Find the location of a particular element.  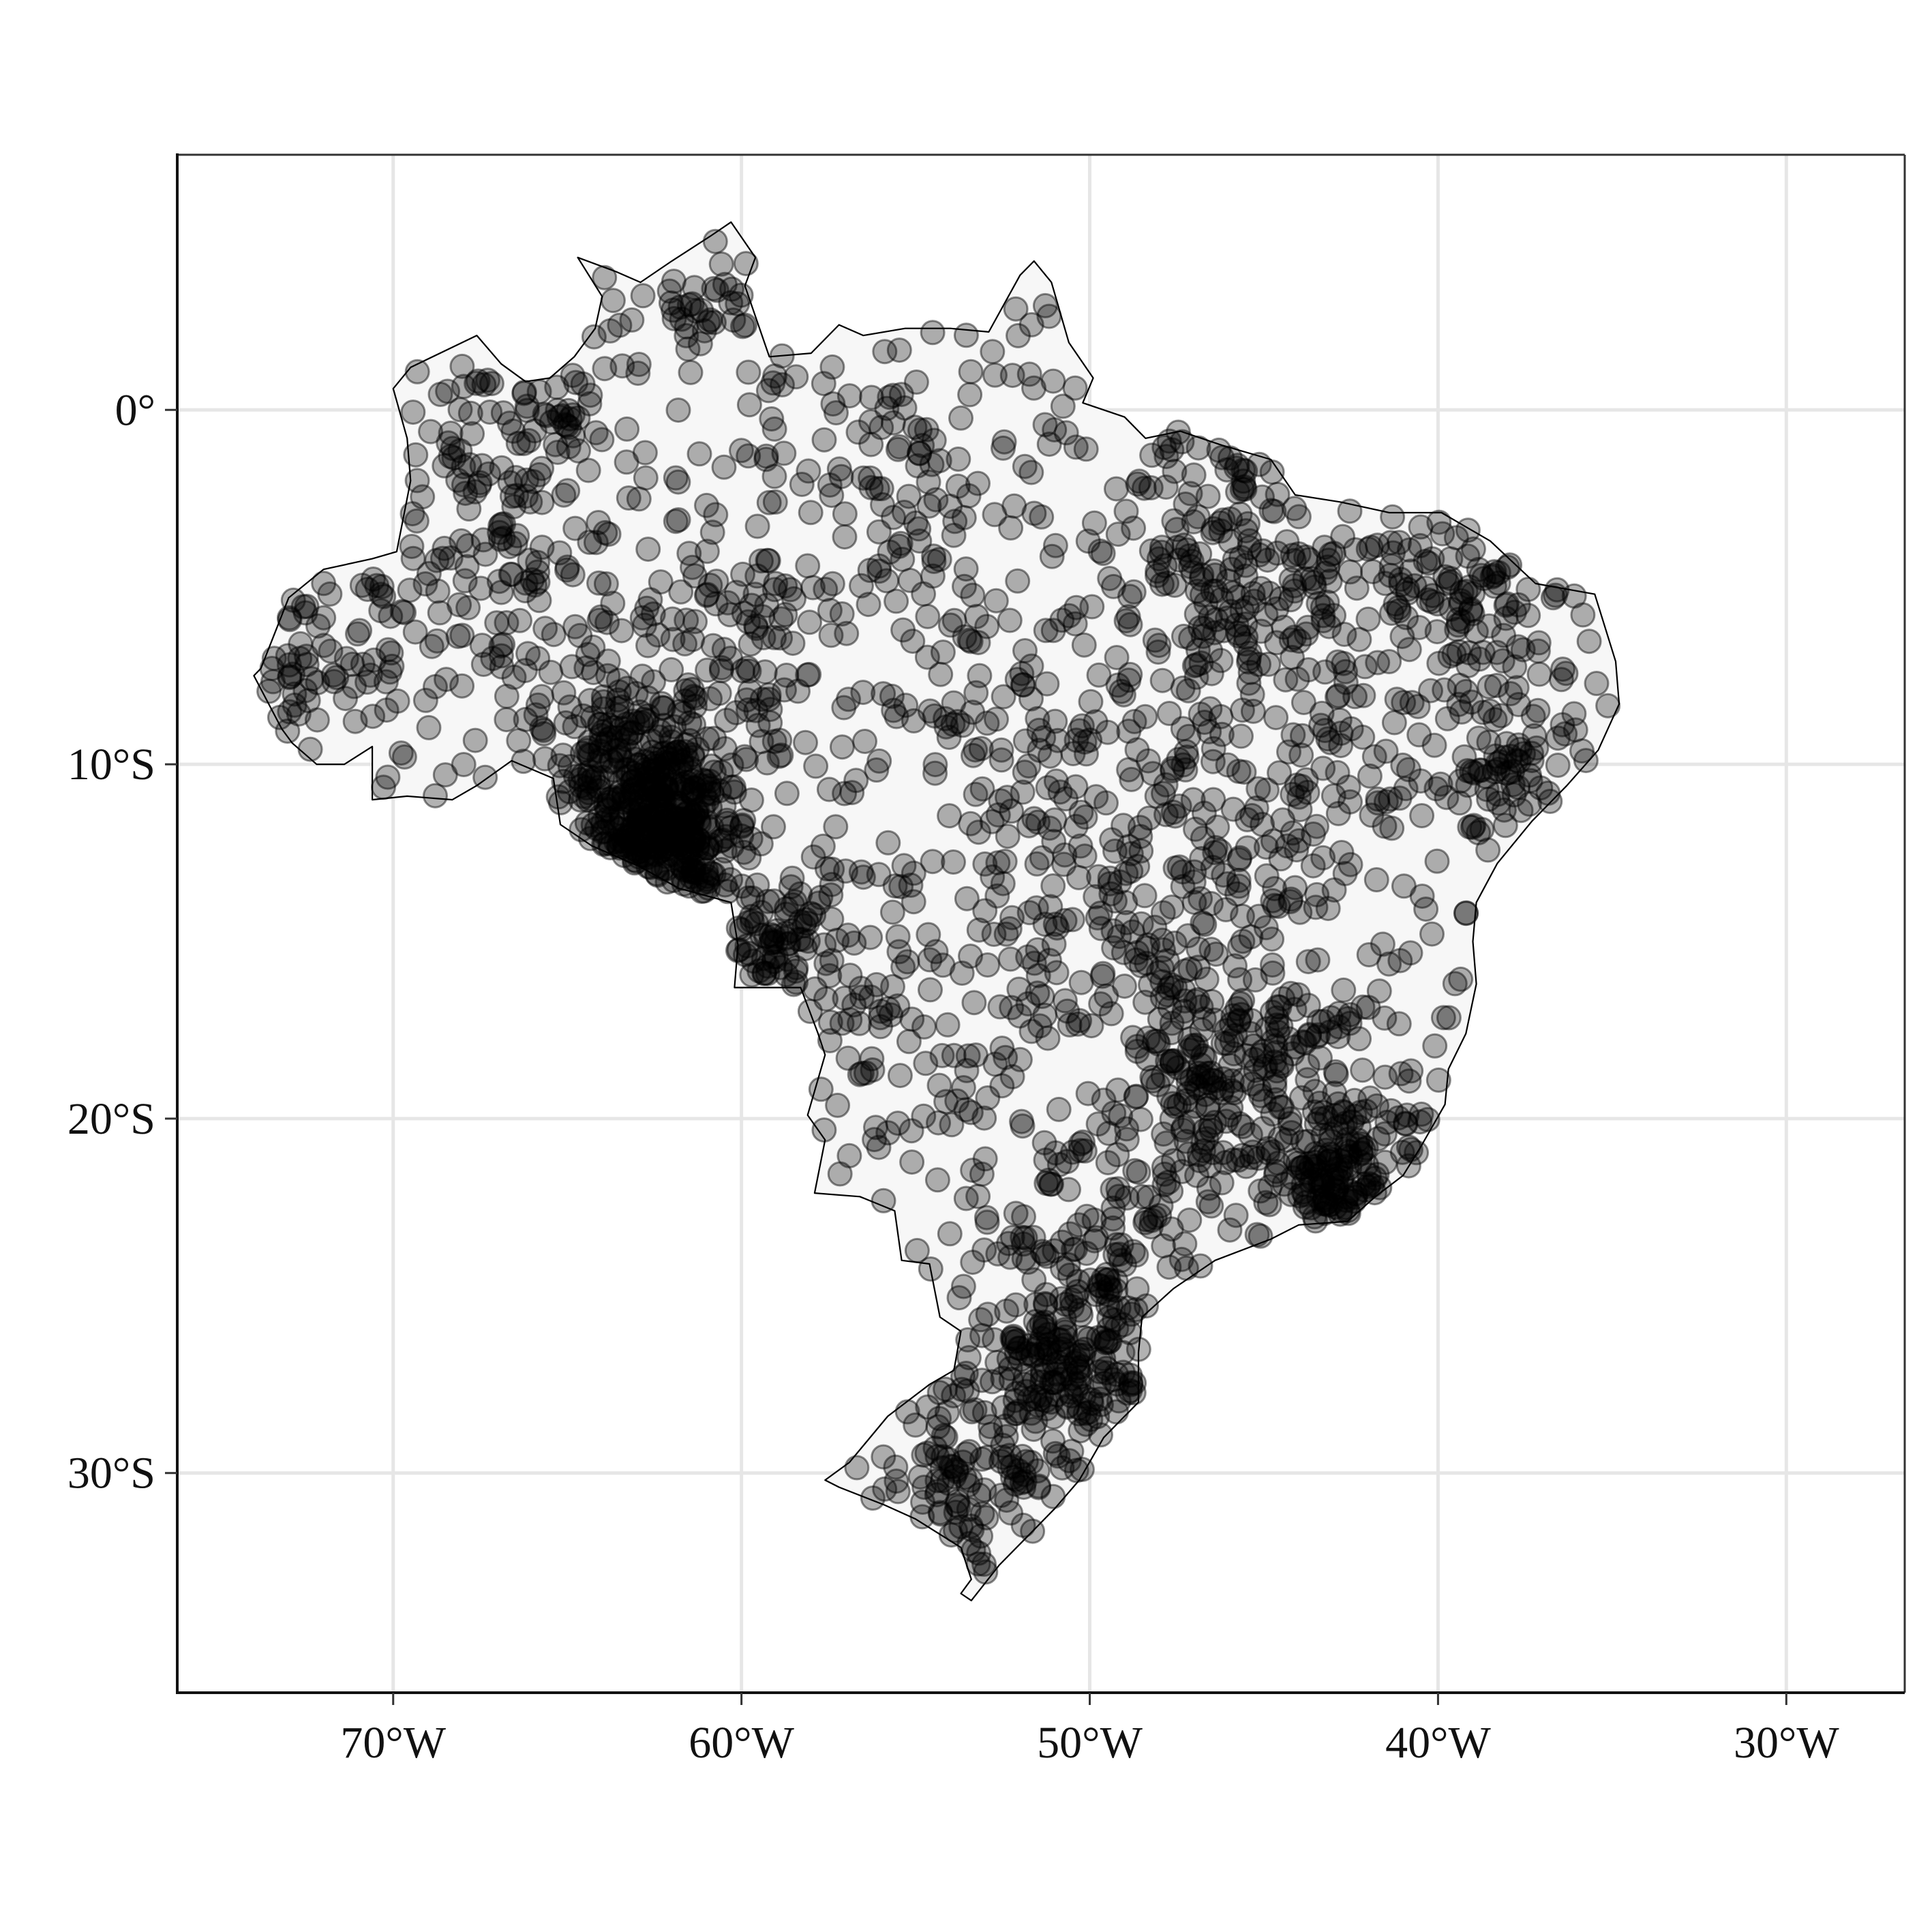

occurrence-point-1903 is located at coordinates (710, 585).